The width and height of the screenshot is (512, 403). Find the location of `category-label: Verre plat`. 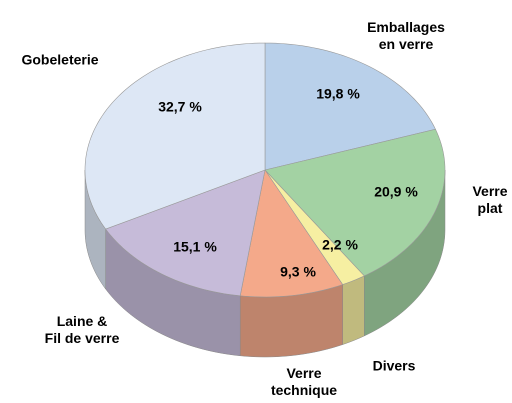

category-label: Verre plat is located at coordinates (490, 199).